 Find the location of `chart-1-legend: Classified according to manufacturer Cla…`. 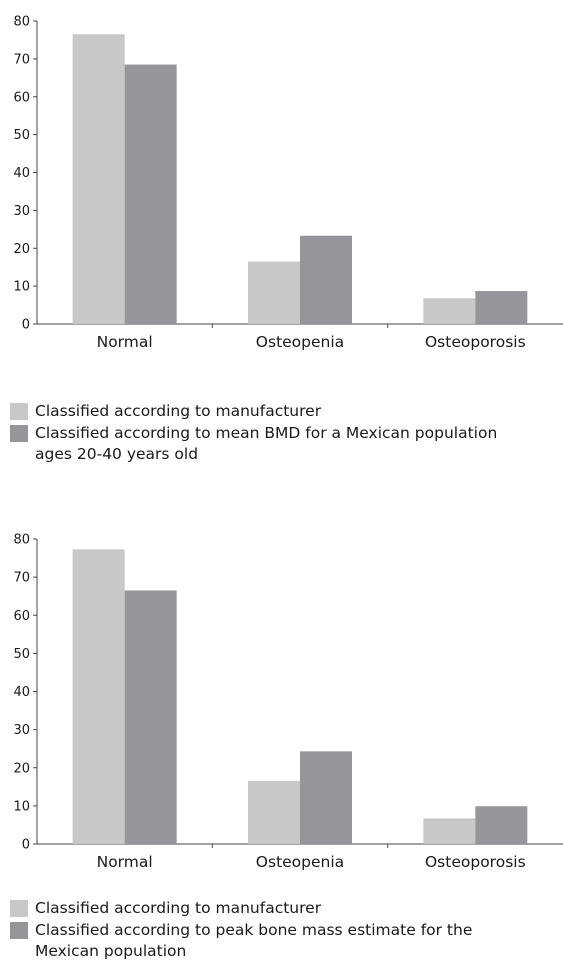

chart-1-legend: Classified according to manufacturer Cla… is located at coordinates (282, 433).